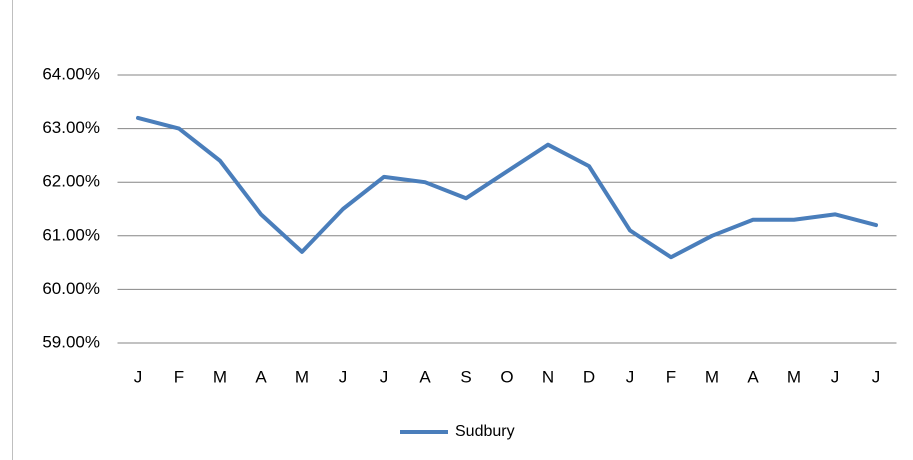  I want to click on y-tick-label: 62.00%, so click(71, 181).